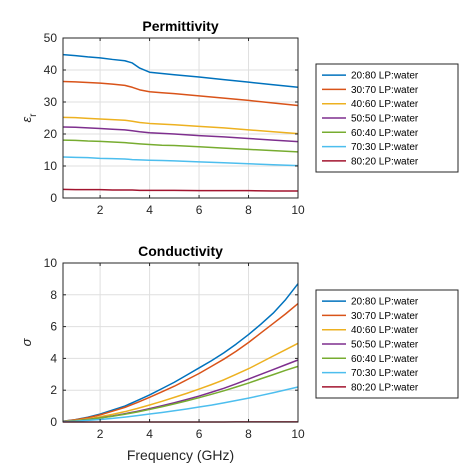 This screenshot has height=474, width=474. What do you see at coordinates (51, 102) in the screenshot?
I see `y-tick-label: 30` at bounding box center [51, 102].